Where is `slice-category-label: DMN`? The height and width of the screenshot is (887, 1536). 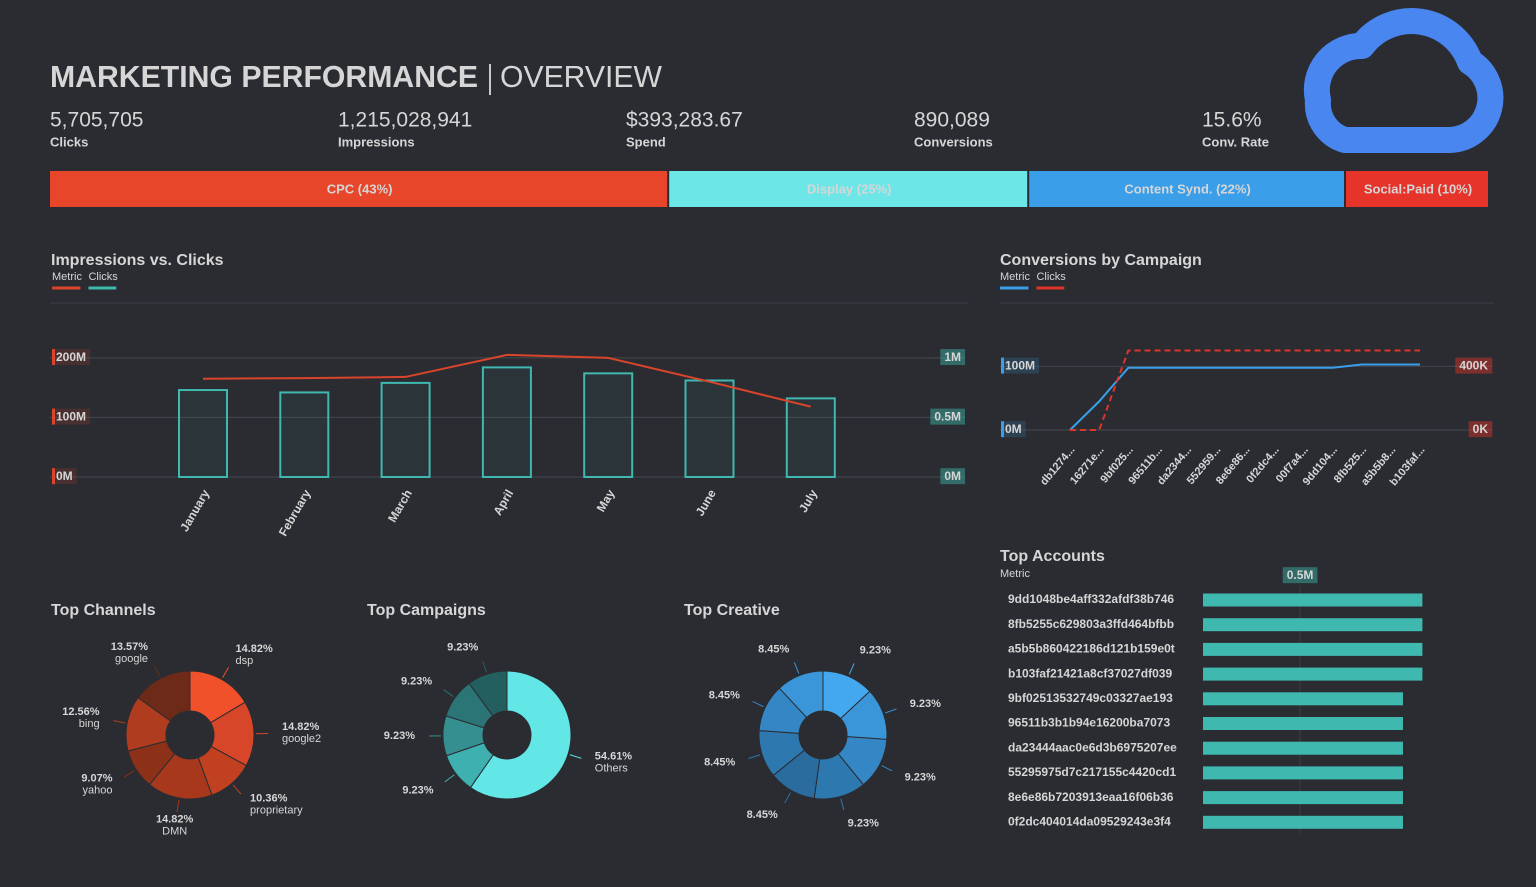 slice-category-label: DMN is located at coordinates (174, 832).